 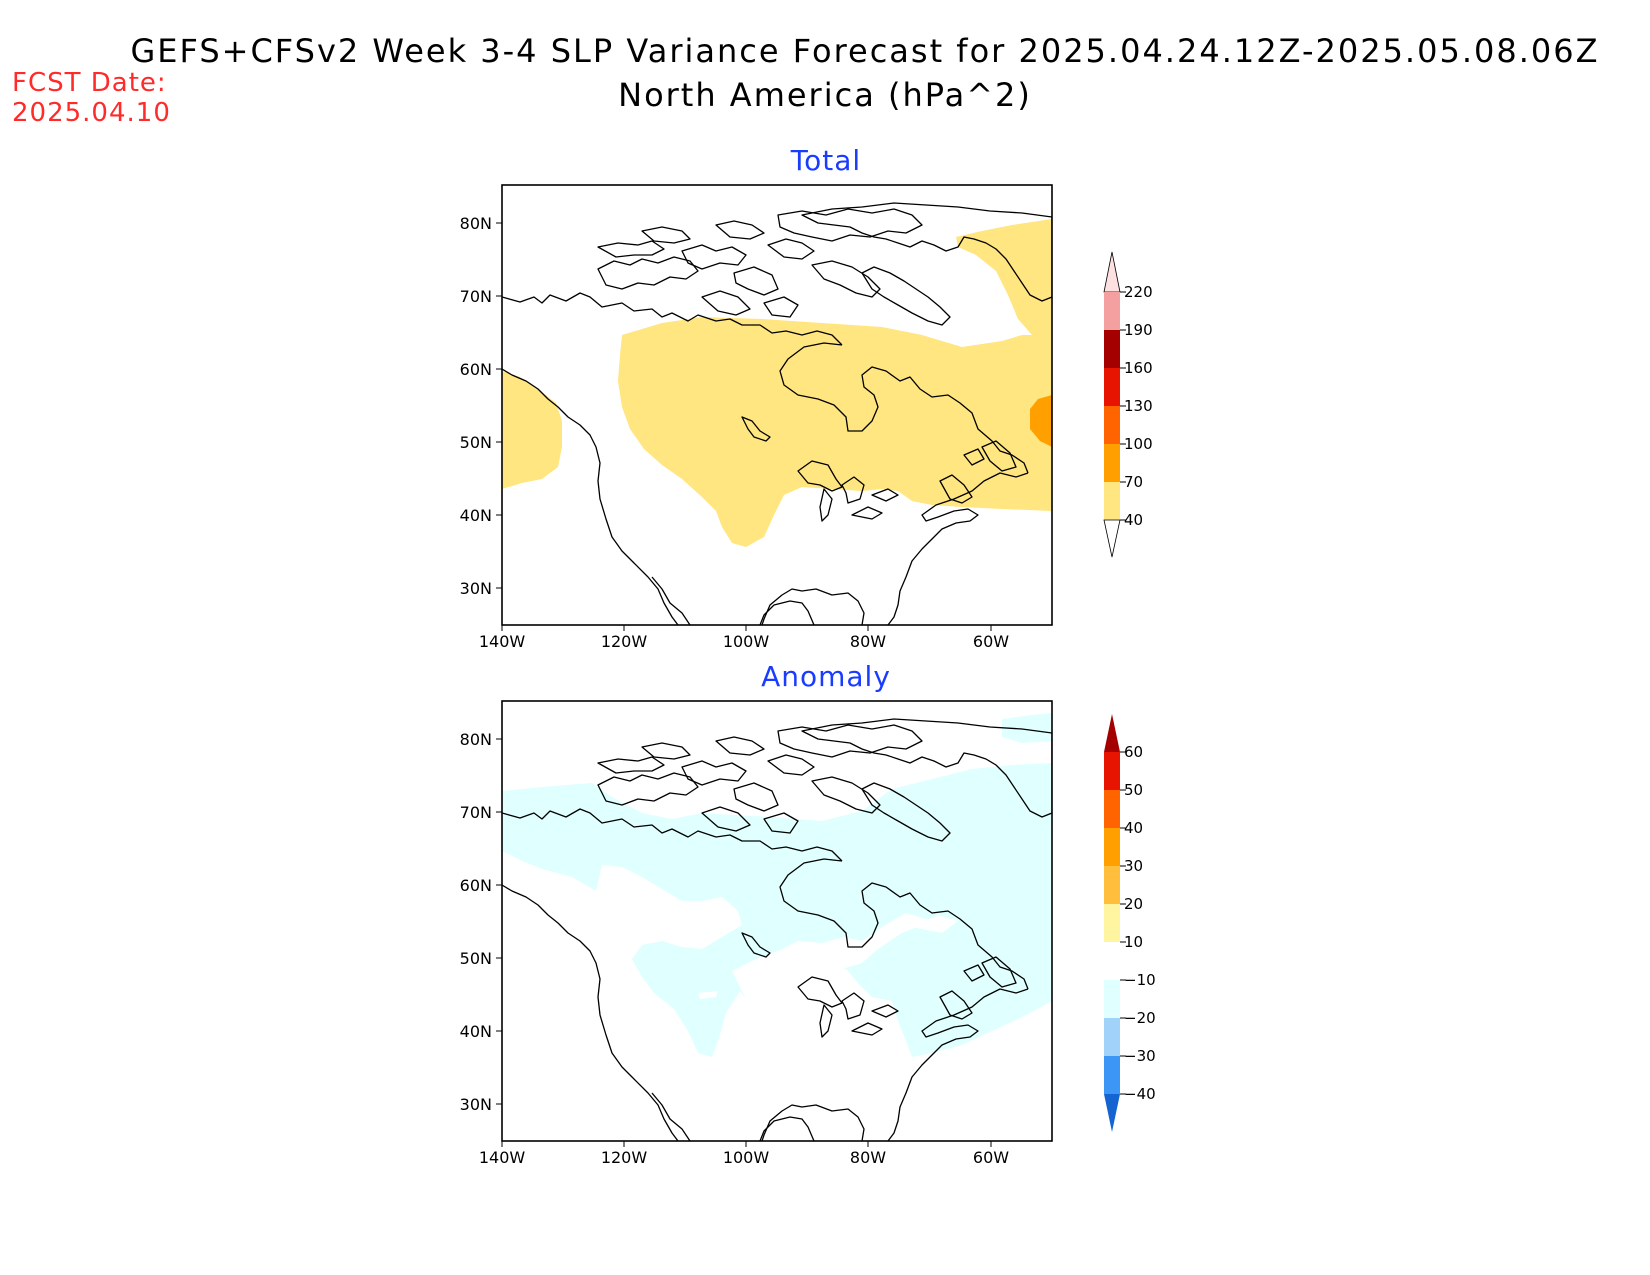 I want to click on anomaly-colorbar-label: 40, so click(x=1133, y=828).